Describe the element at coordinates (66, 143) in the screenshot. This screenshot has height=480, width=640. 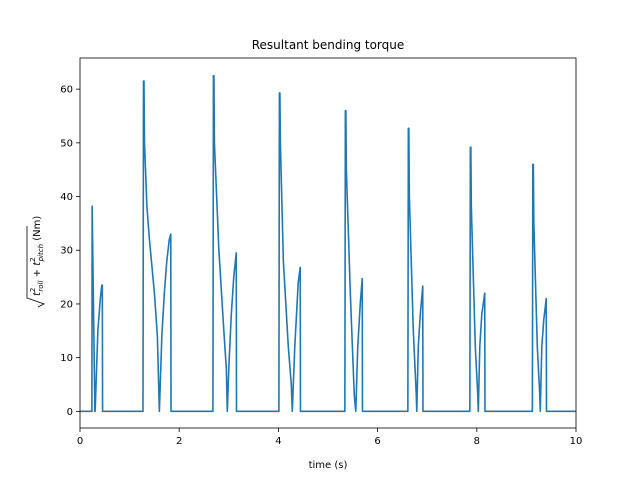
I see `y-tick-label: 50` at that location.